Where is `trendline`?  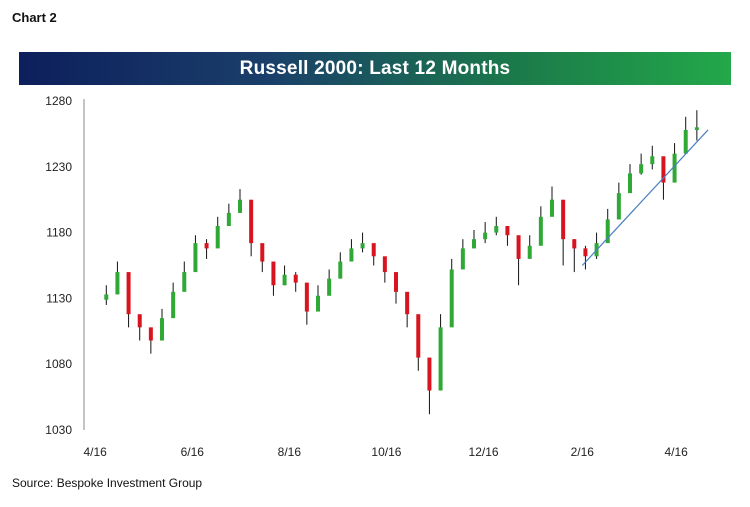
trendline is located at coordinates (645, 197).